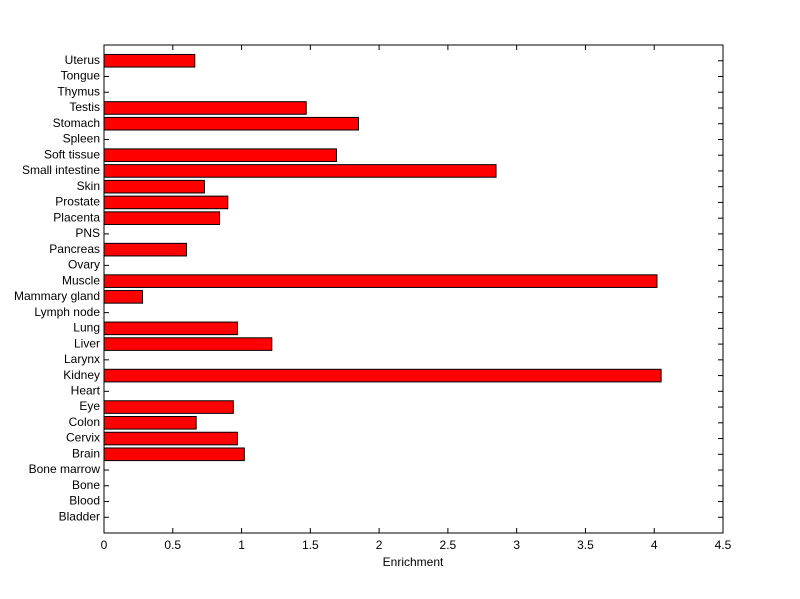  What do you see at coordinates (84, 422) in the screenshot?
I see `y-tick-label: Colon` at bounding box center [84, 422].